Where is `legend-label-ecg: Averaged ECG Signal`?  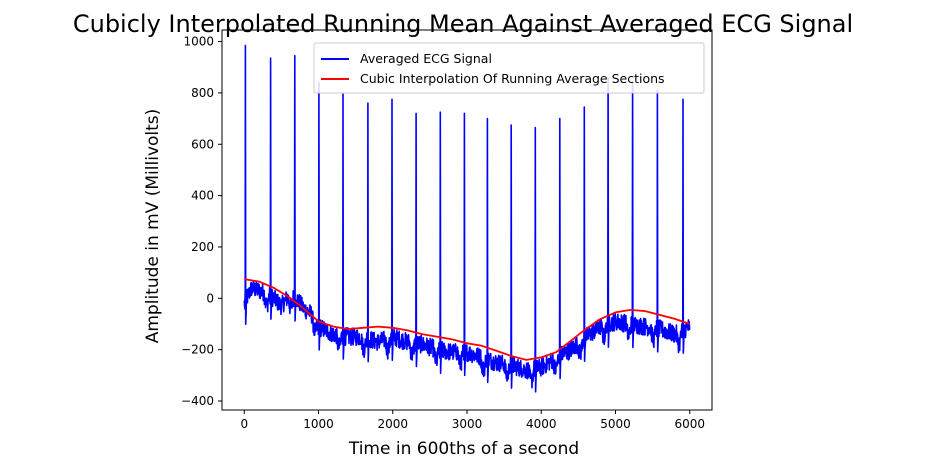 legend-label-ecg: Averaged ECG Signal is located at coordinates (426, 58).